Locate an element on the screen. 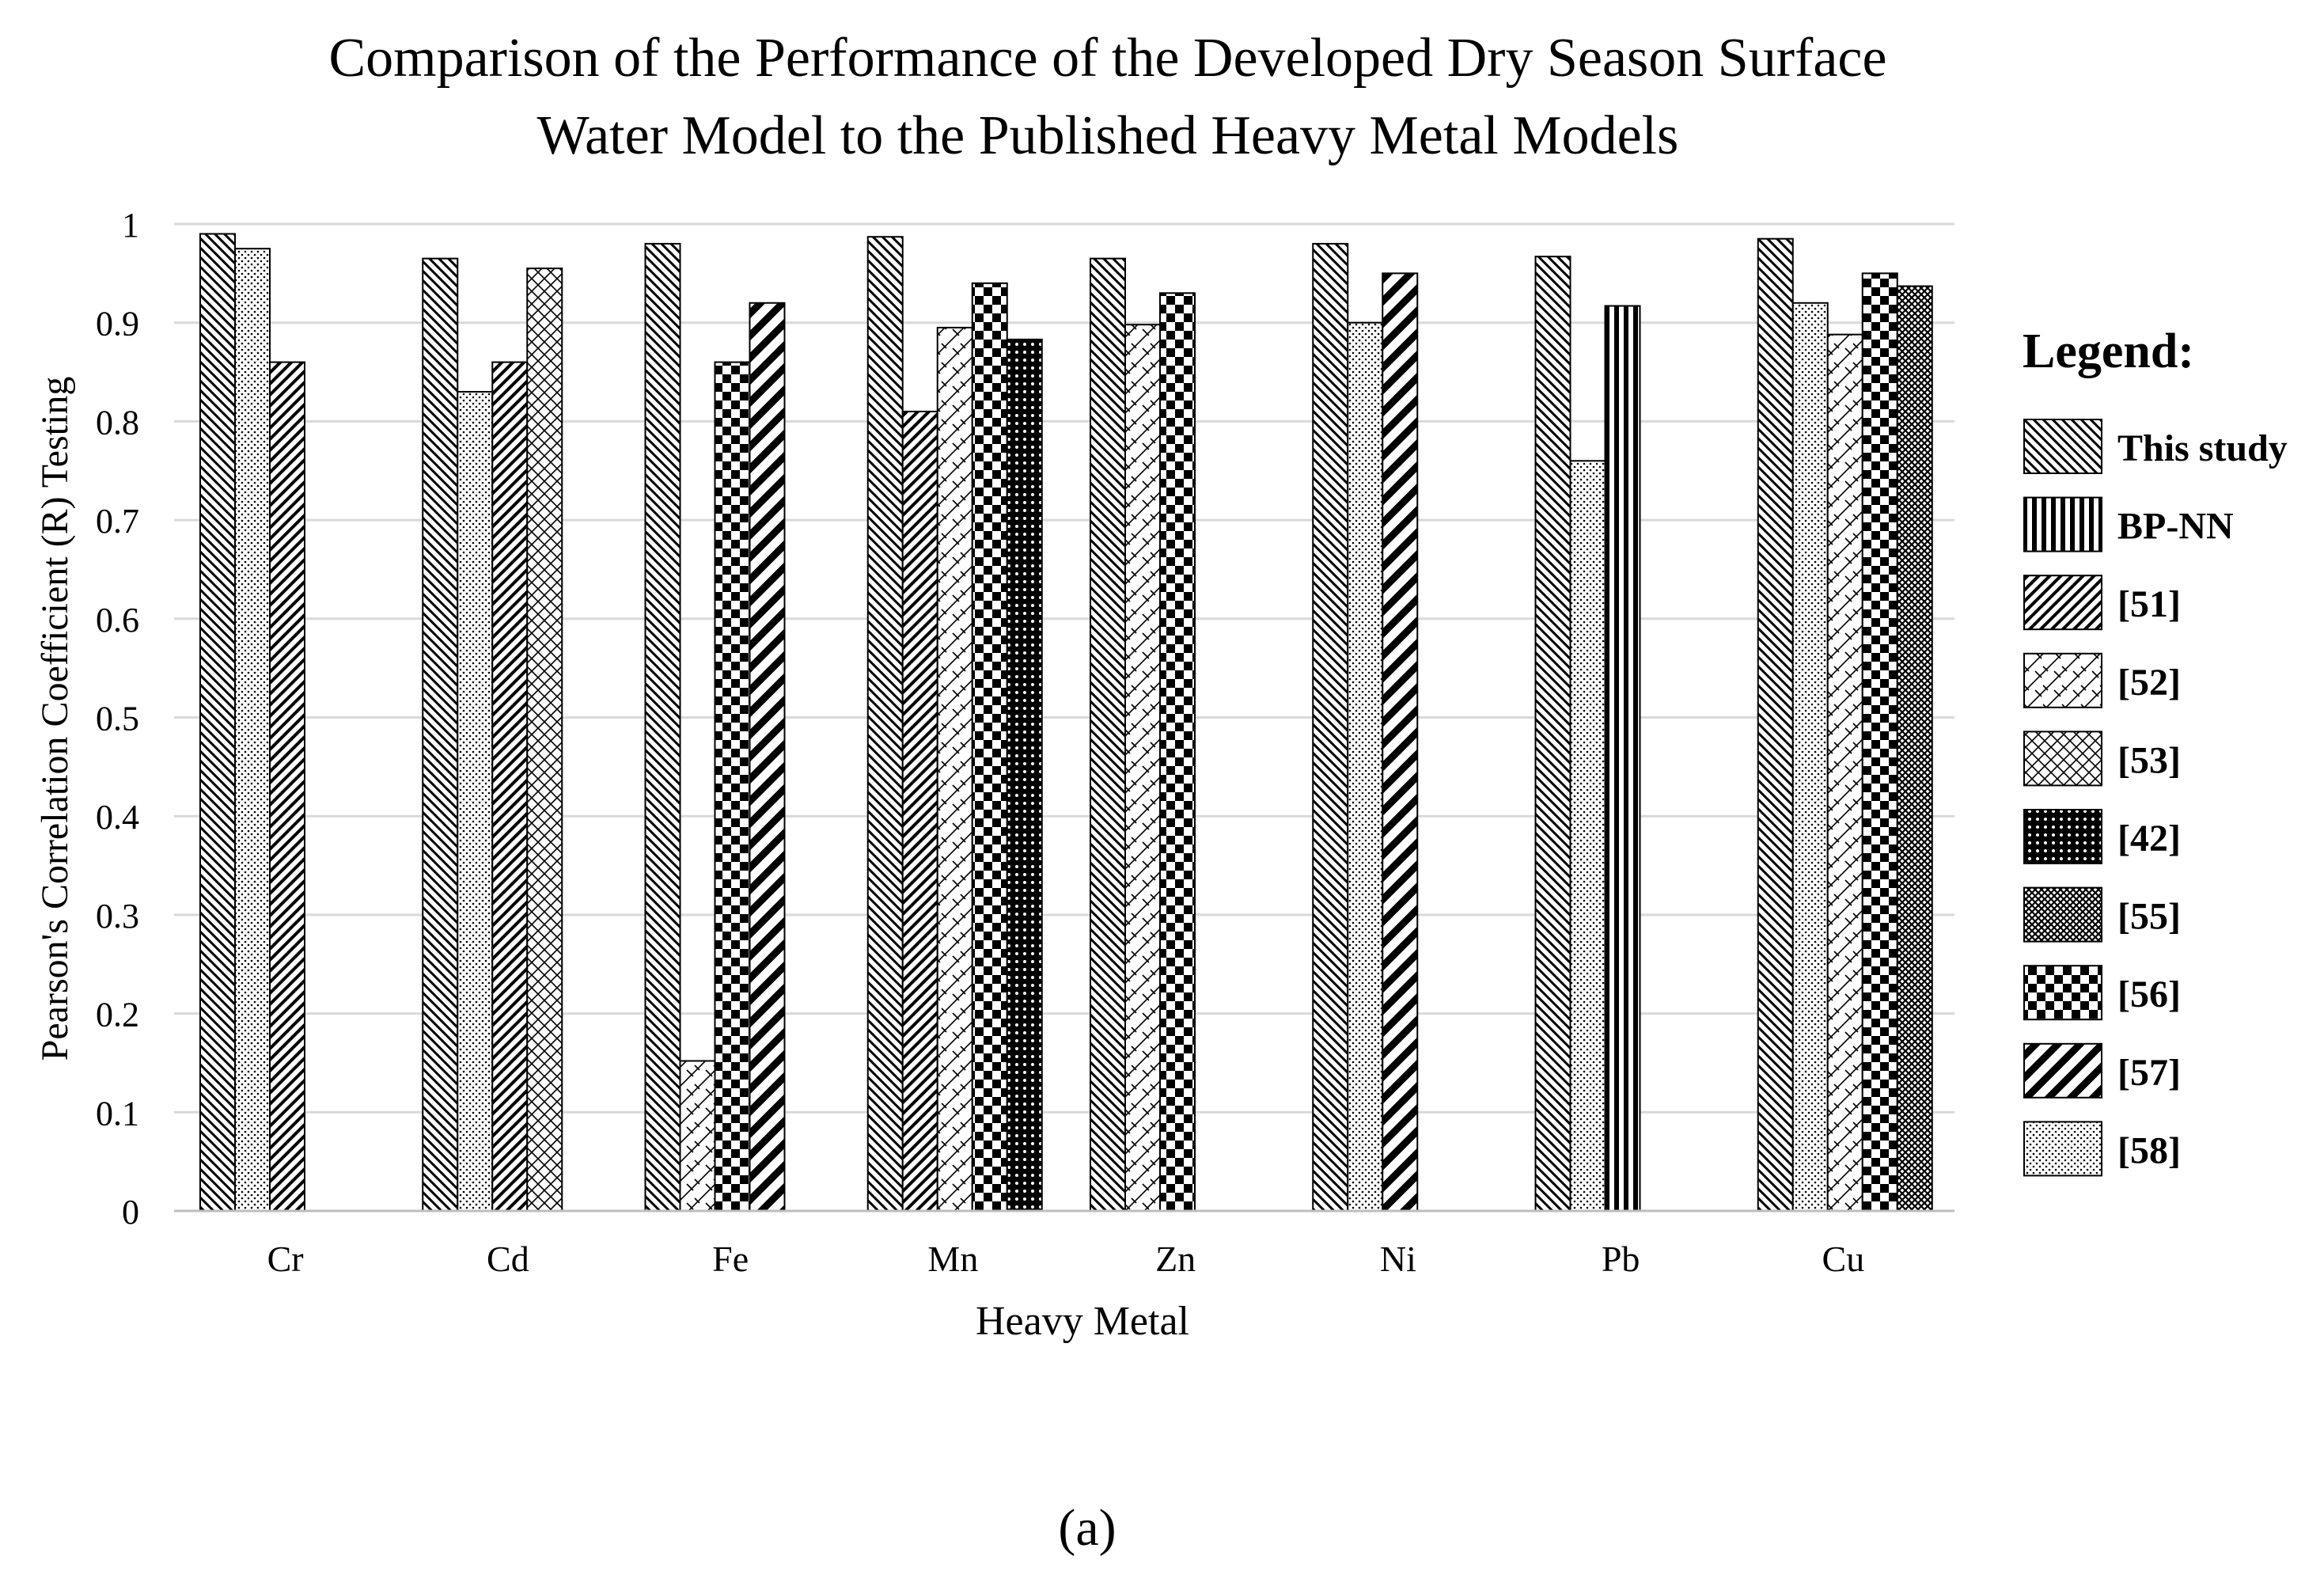  legend-label: [55] is located at coordinates (2149, 917).